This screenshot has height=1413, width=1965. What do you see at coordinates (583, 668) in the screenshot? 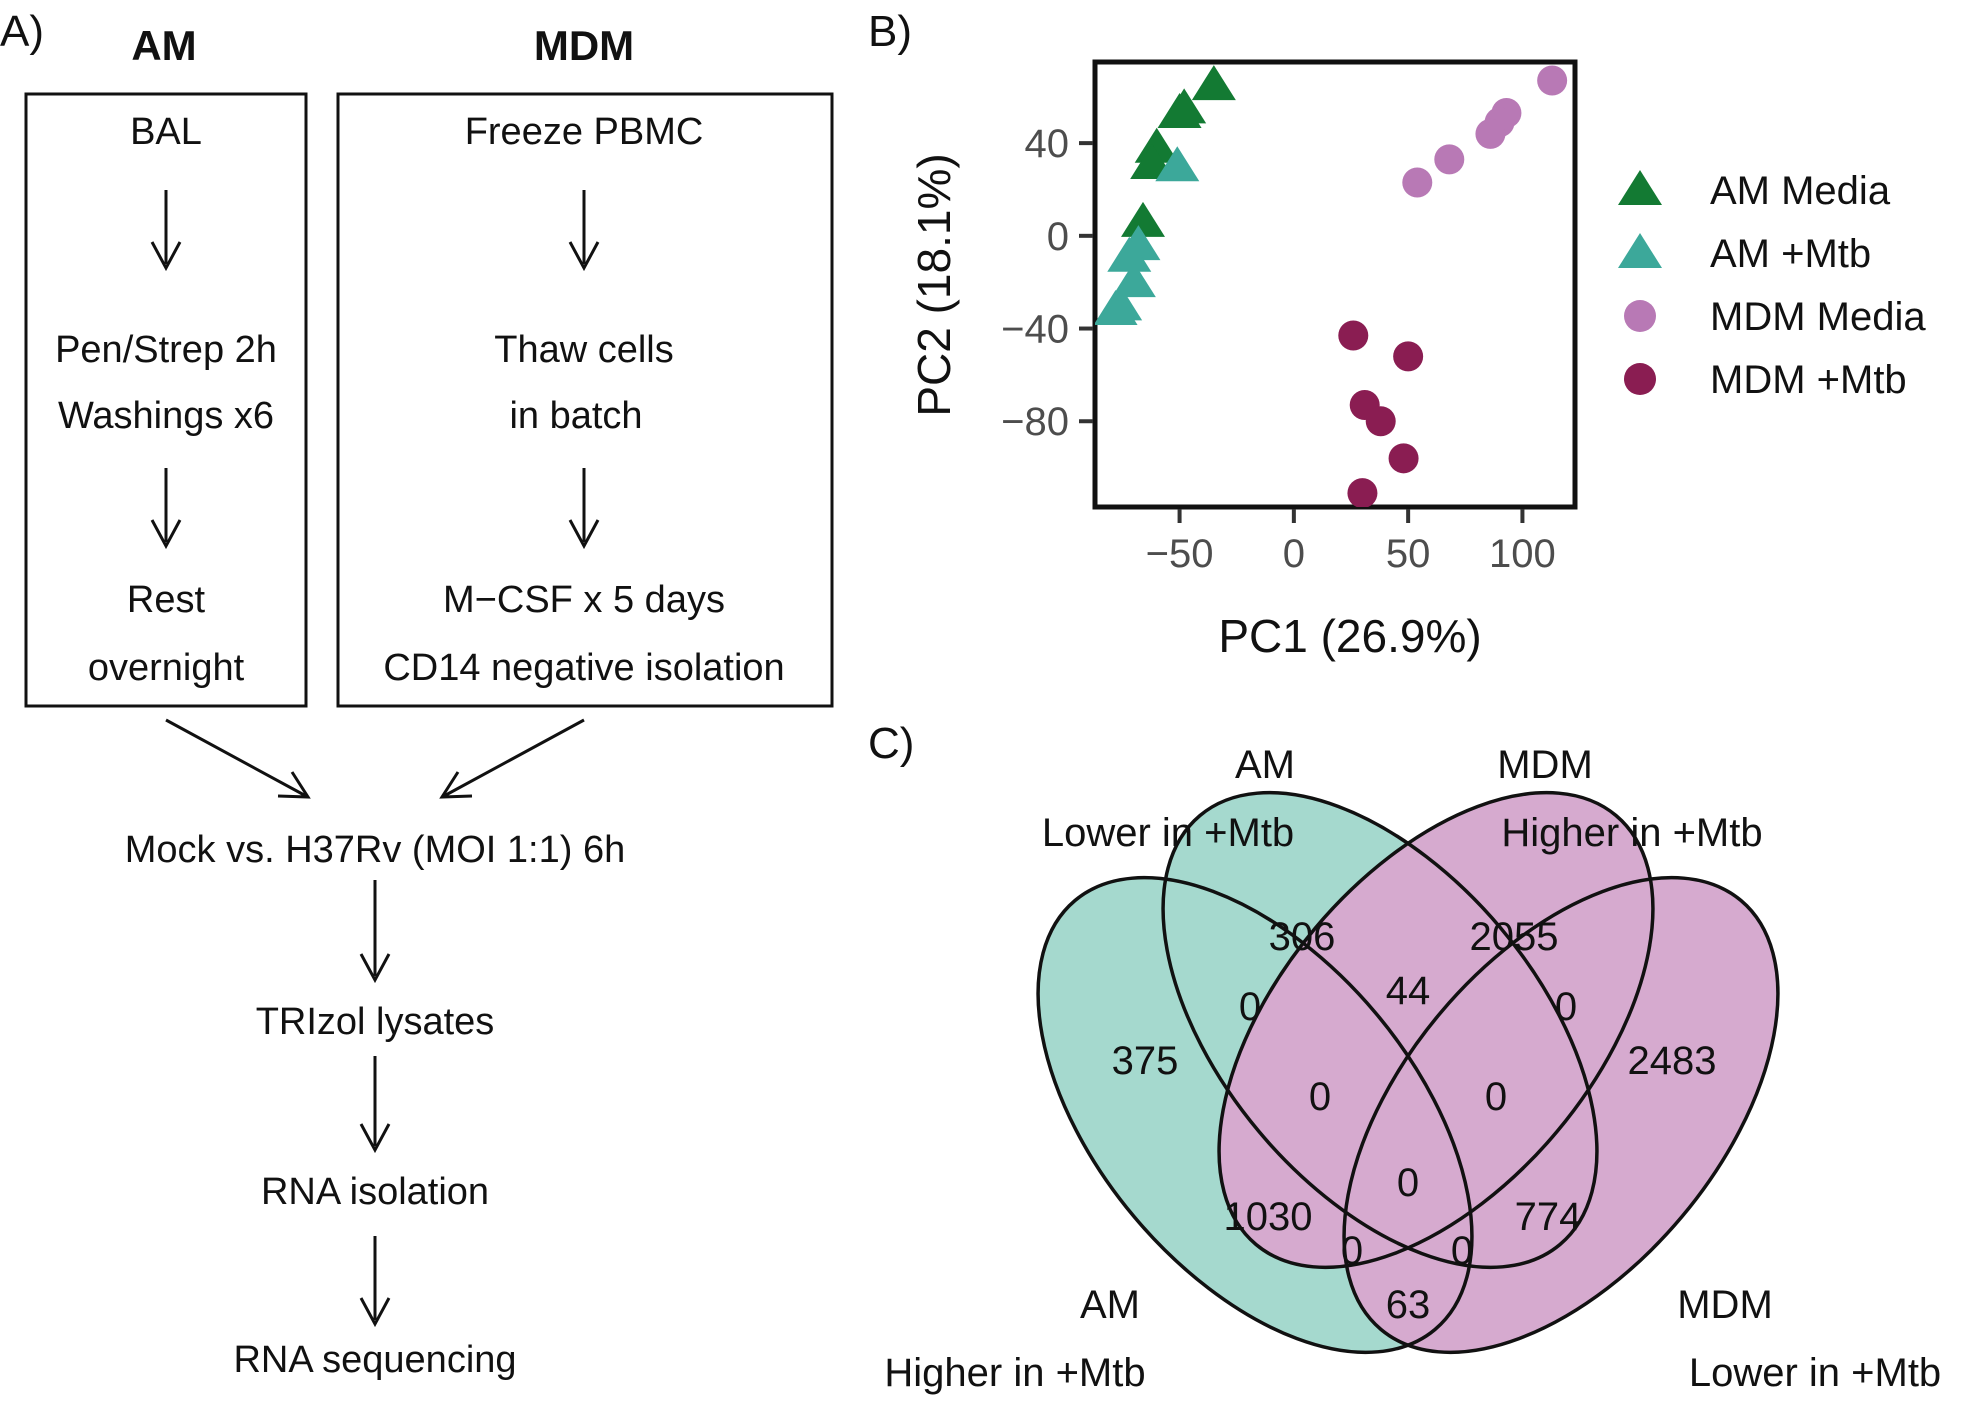
I see `mdm-step-cd14: CD14 negative isolation` at bounding box center [583, 668].